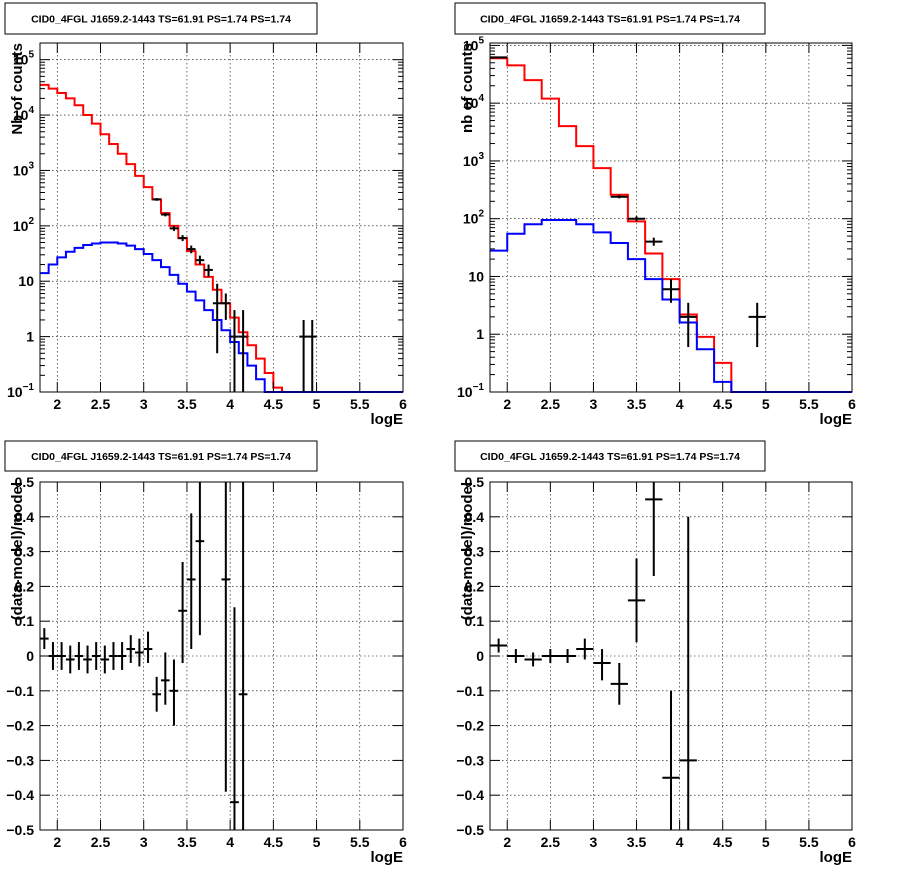 The image size is (898, 875). I want to click on tick-label-y: 10⁵, so click(474, 44).